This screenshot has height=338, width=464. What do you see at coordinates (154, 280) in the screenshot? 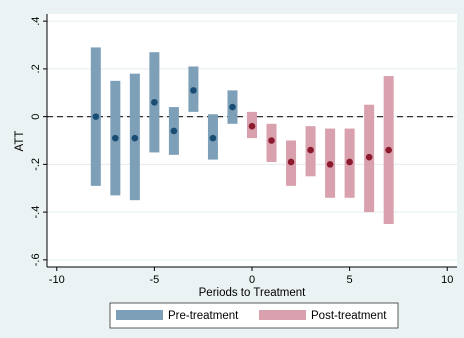
I see `x-tick-label: -5` at bounding box center [154, 280].